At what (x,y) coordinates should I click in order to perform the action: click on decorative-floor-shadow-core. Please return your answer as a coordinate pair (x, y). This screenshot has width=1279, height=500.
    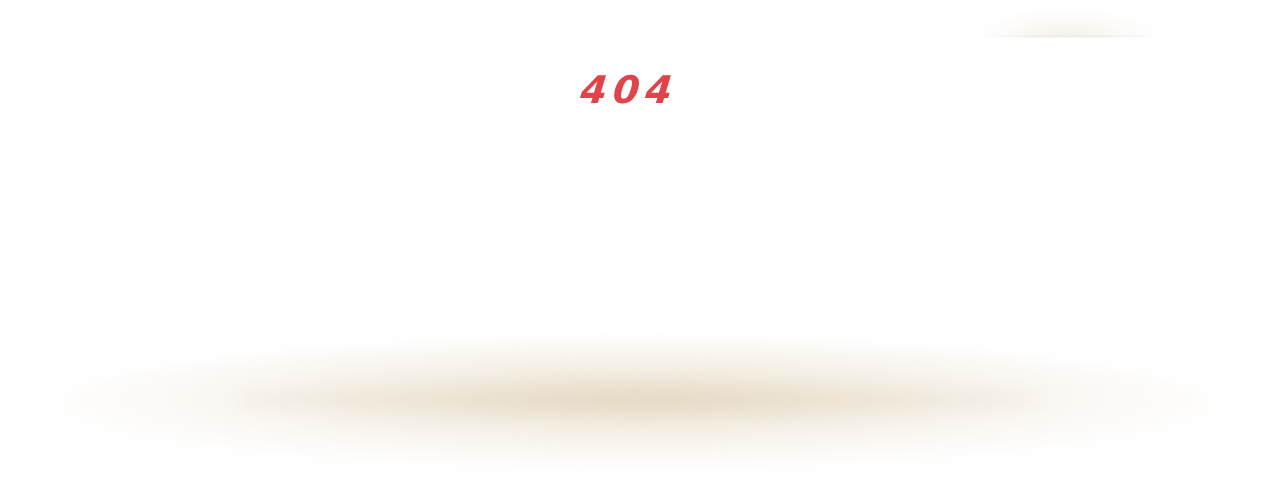
    Looking at the image, I should click on (640, 400).